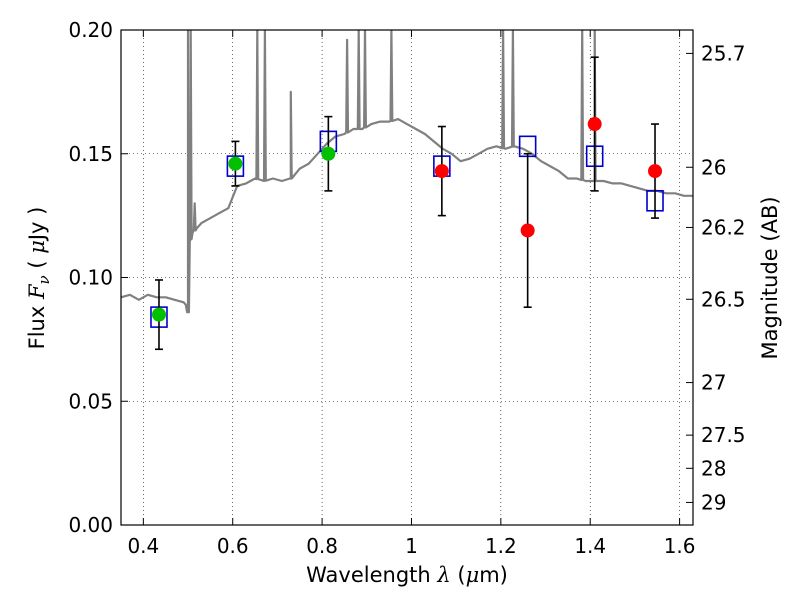  What do you see at coordinates (501, 546) in the screenshot?
I see `x-tick-label: 1.2` at bounding box center [501, 546].